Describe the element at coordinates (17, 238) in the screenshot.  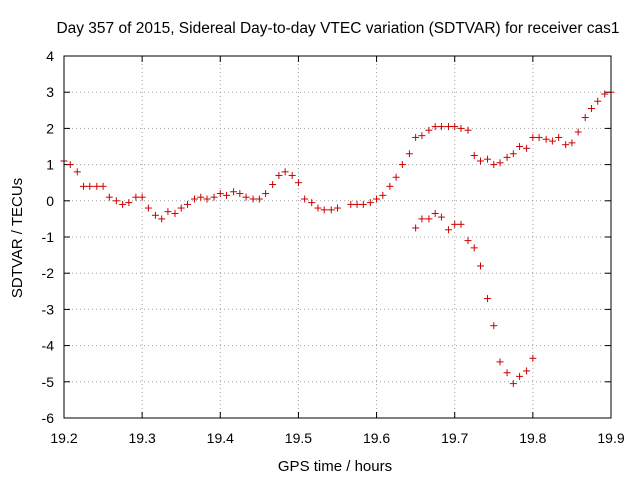
I see `y-axis-label: SDTVAR / TECUs` at that location.